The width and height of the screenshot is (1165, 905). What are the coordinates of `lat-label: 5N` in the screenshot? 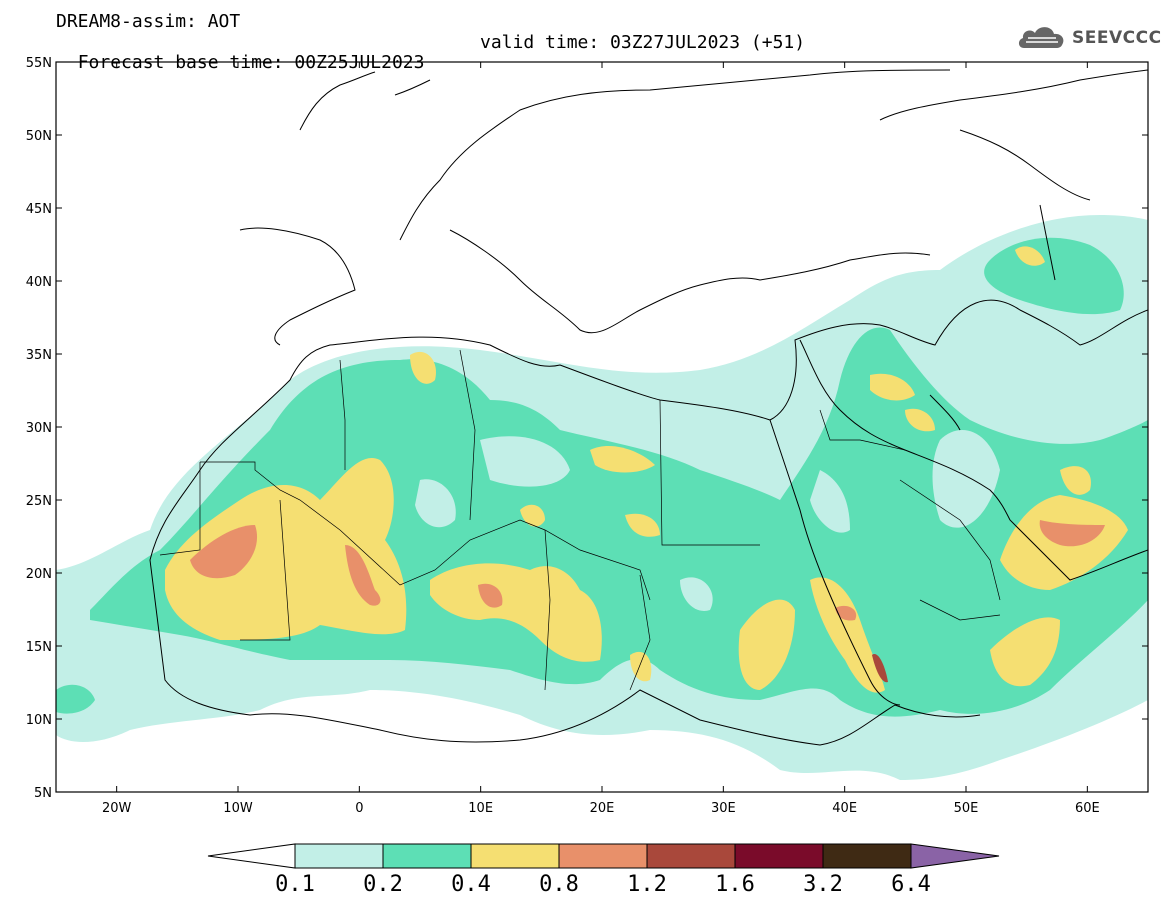 It's located at (43, 793).